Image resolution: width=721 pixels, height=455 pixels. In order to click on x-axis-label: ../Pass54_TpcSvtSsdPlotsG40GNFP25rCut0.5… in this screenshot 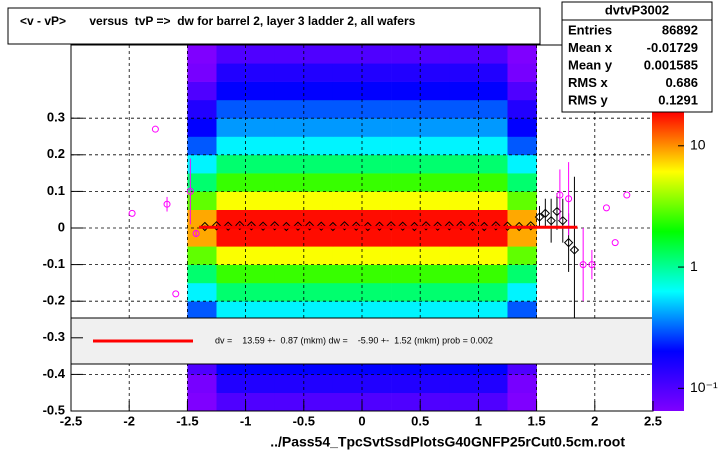, I will do `click(447, 442)`.